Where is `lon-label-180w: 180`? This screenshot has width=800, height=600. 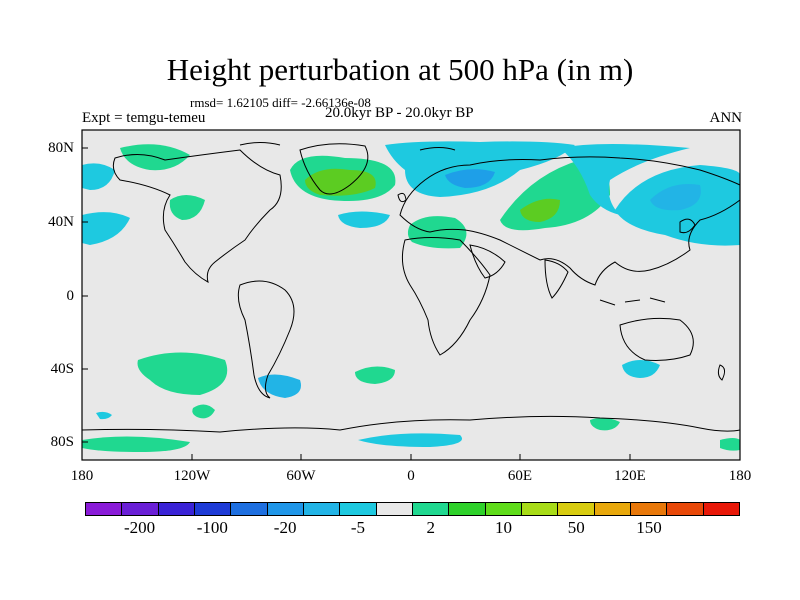
lon-label-180w: 180 is located at coordinates (82, 476).